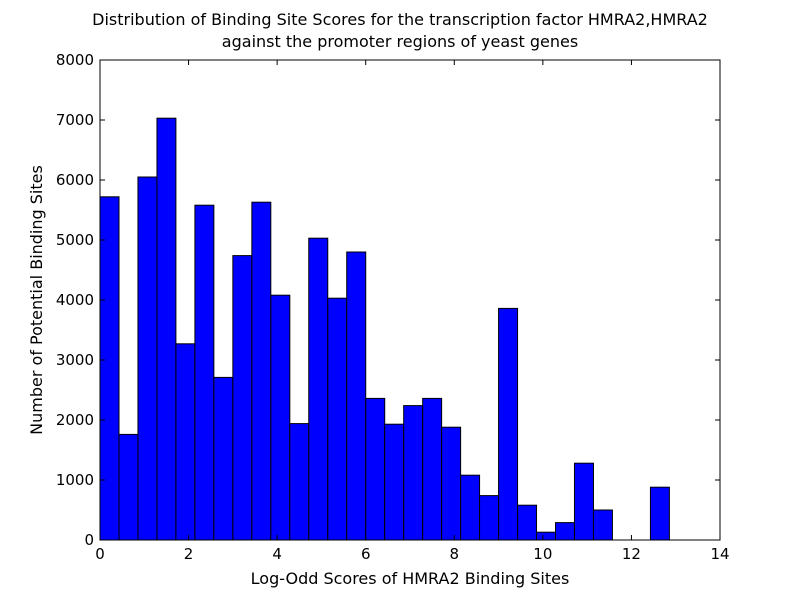  What do you see at coordinates (277, 554) in the screenshot?
I see `x-tick-label: 4` at bounding box center [277, 554].